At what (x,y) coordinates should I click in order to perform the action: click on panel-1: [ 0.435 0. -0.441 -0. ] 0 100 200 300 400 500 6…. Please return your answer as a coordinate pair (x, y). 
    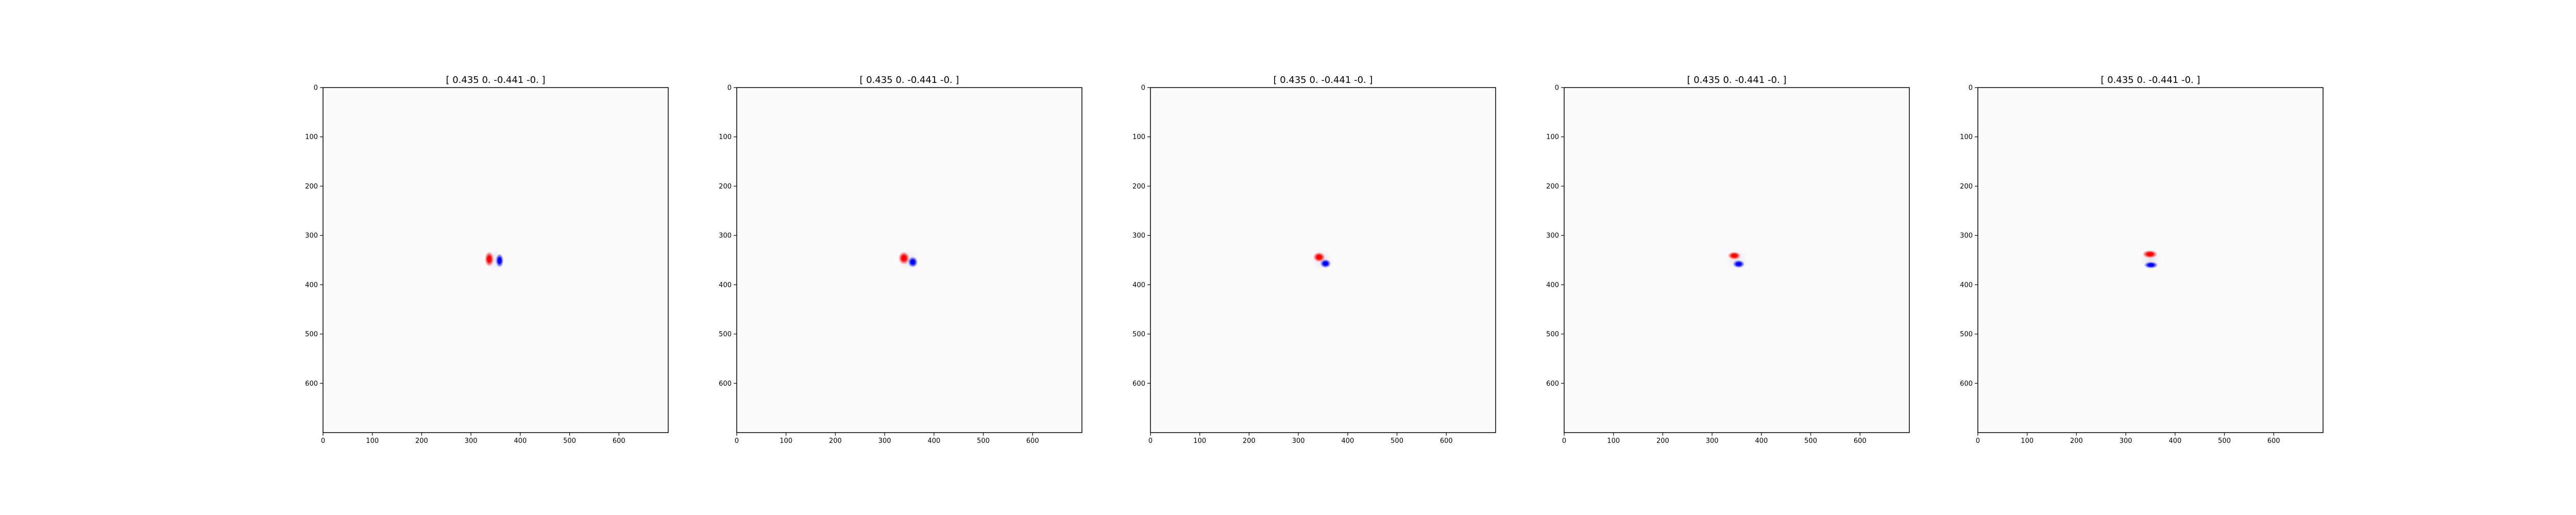
    Looking at the image, I should click on (487, 260).